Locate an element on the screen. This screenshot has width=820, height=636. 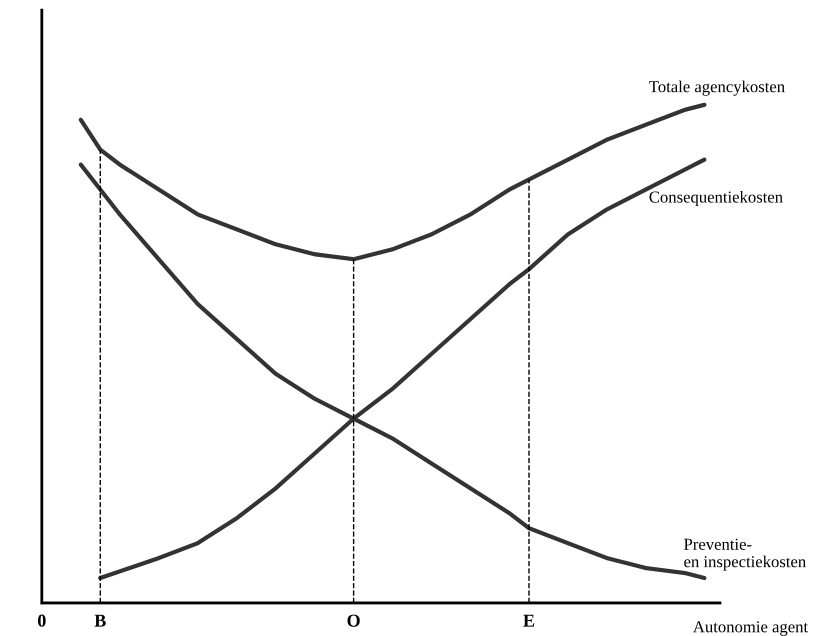
x-tick-label: E is located at coordinates (528, 620).